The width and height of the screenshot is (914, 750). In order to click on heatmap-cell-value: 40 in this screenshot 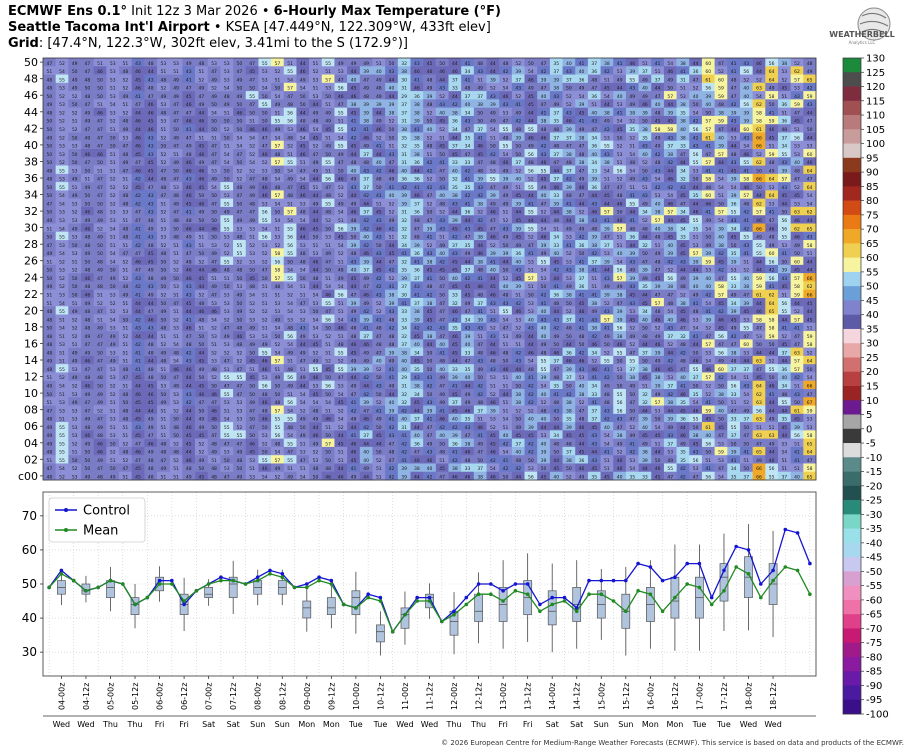, I will do `click(544, 444)`.